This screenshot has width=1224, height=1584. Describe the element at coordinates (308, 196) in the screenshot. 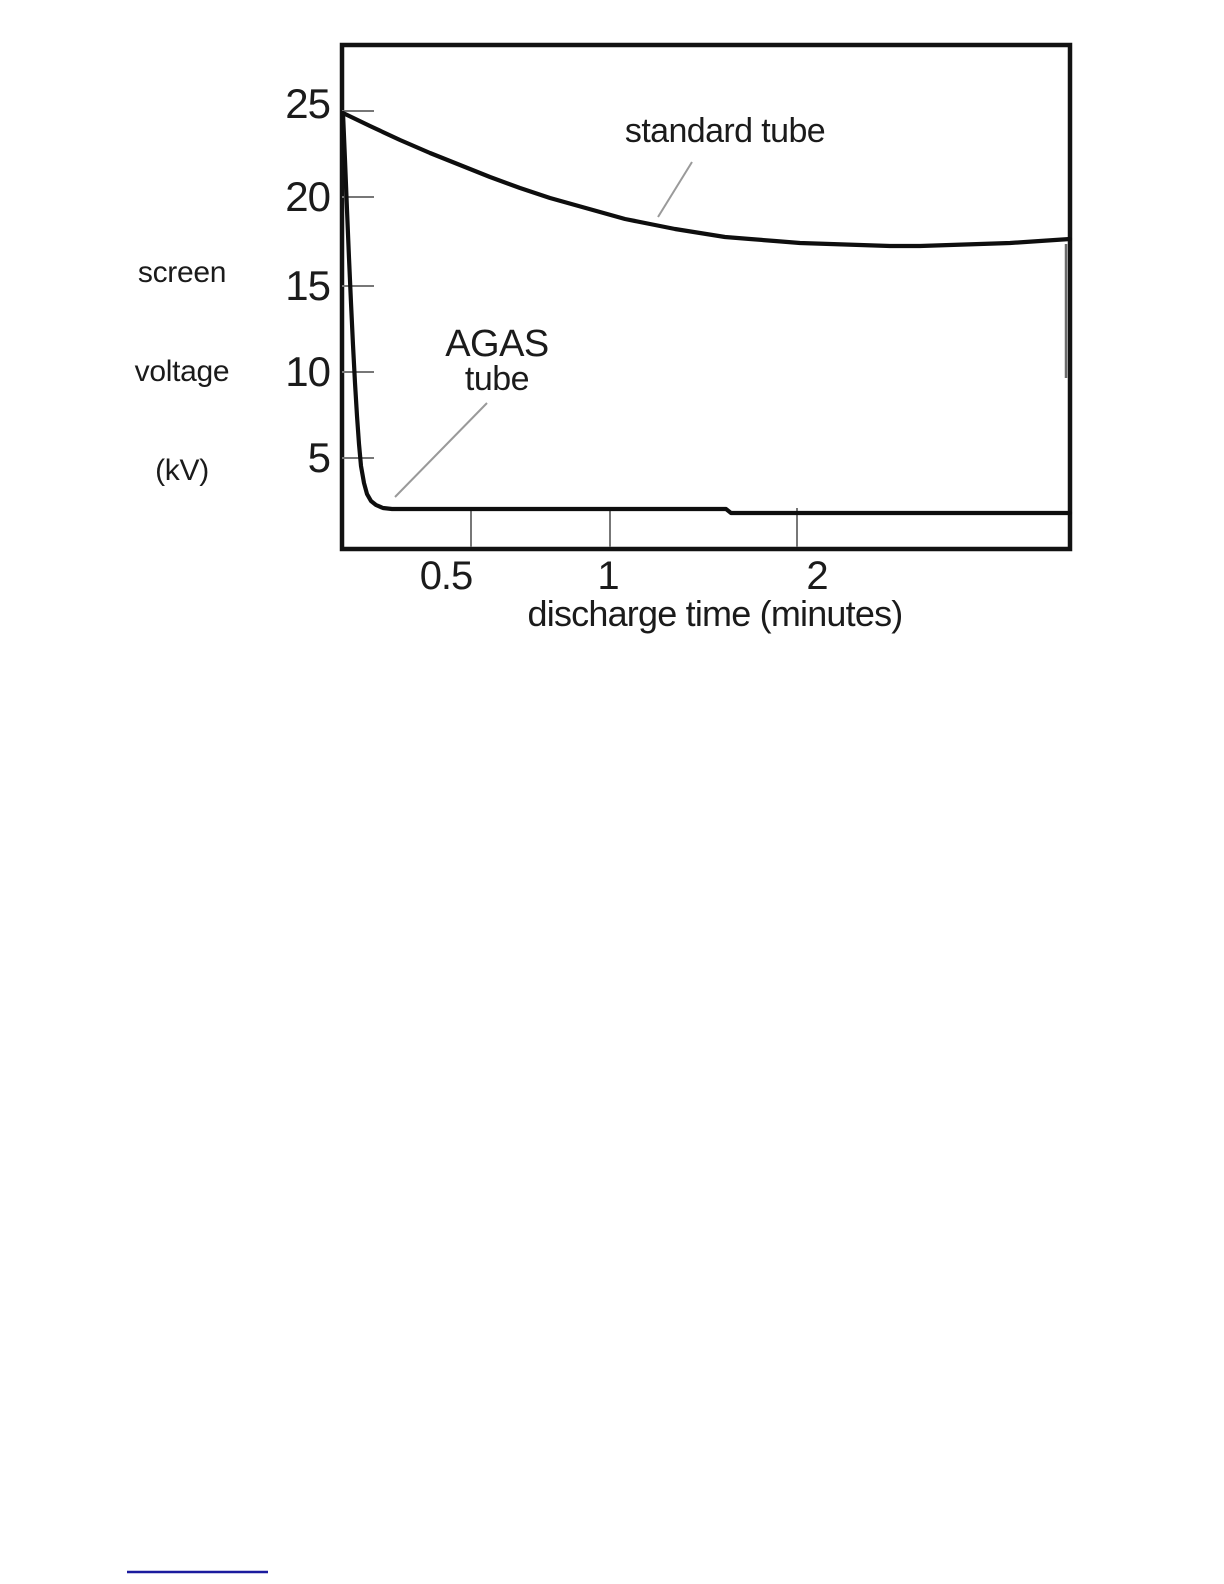

I see `y-tick-label-20: 20` at that location.